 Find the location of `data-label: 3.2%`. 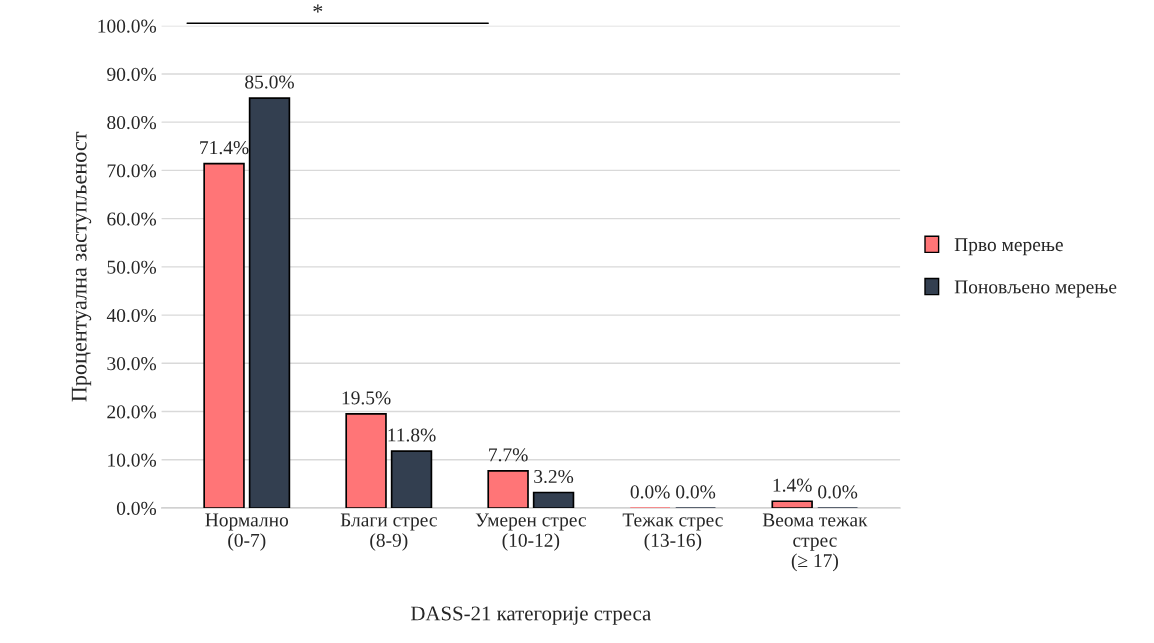

data-label: 3.2% is located at coordinates (554, 476).